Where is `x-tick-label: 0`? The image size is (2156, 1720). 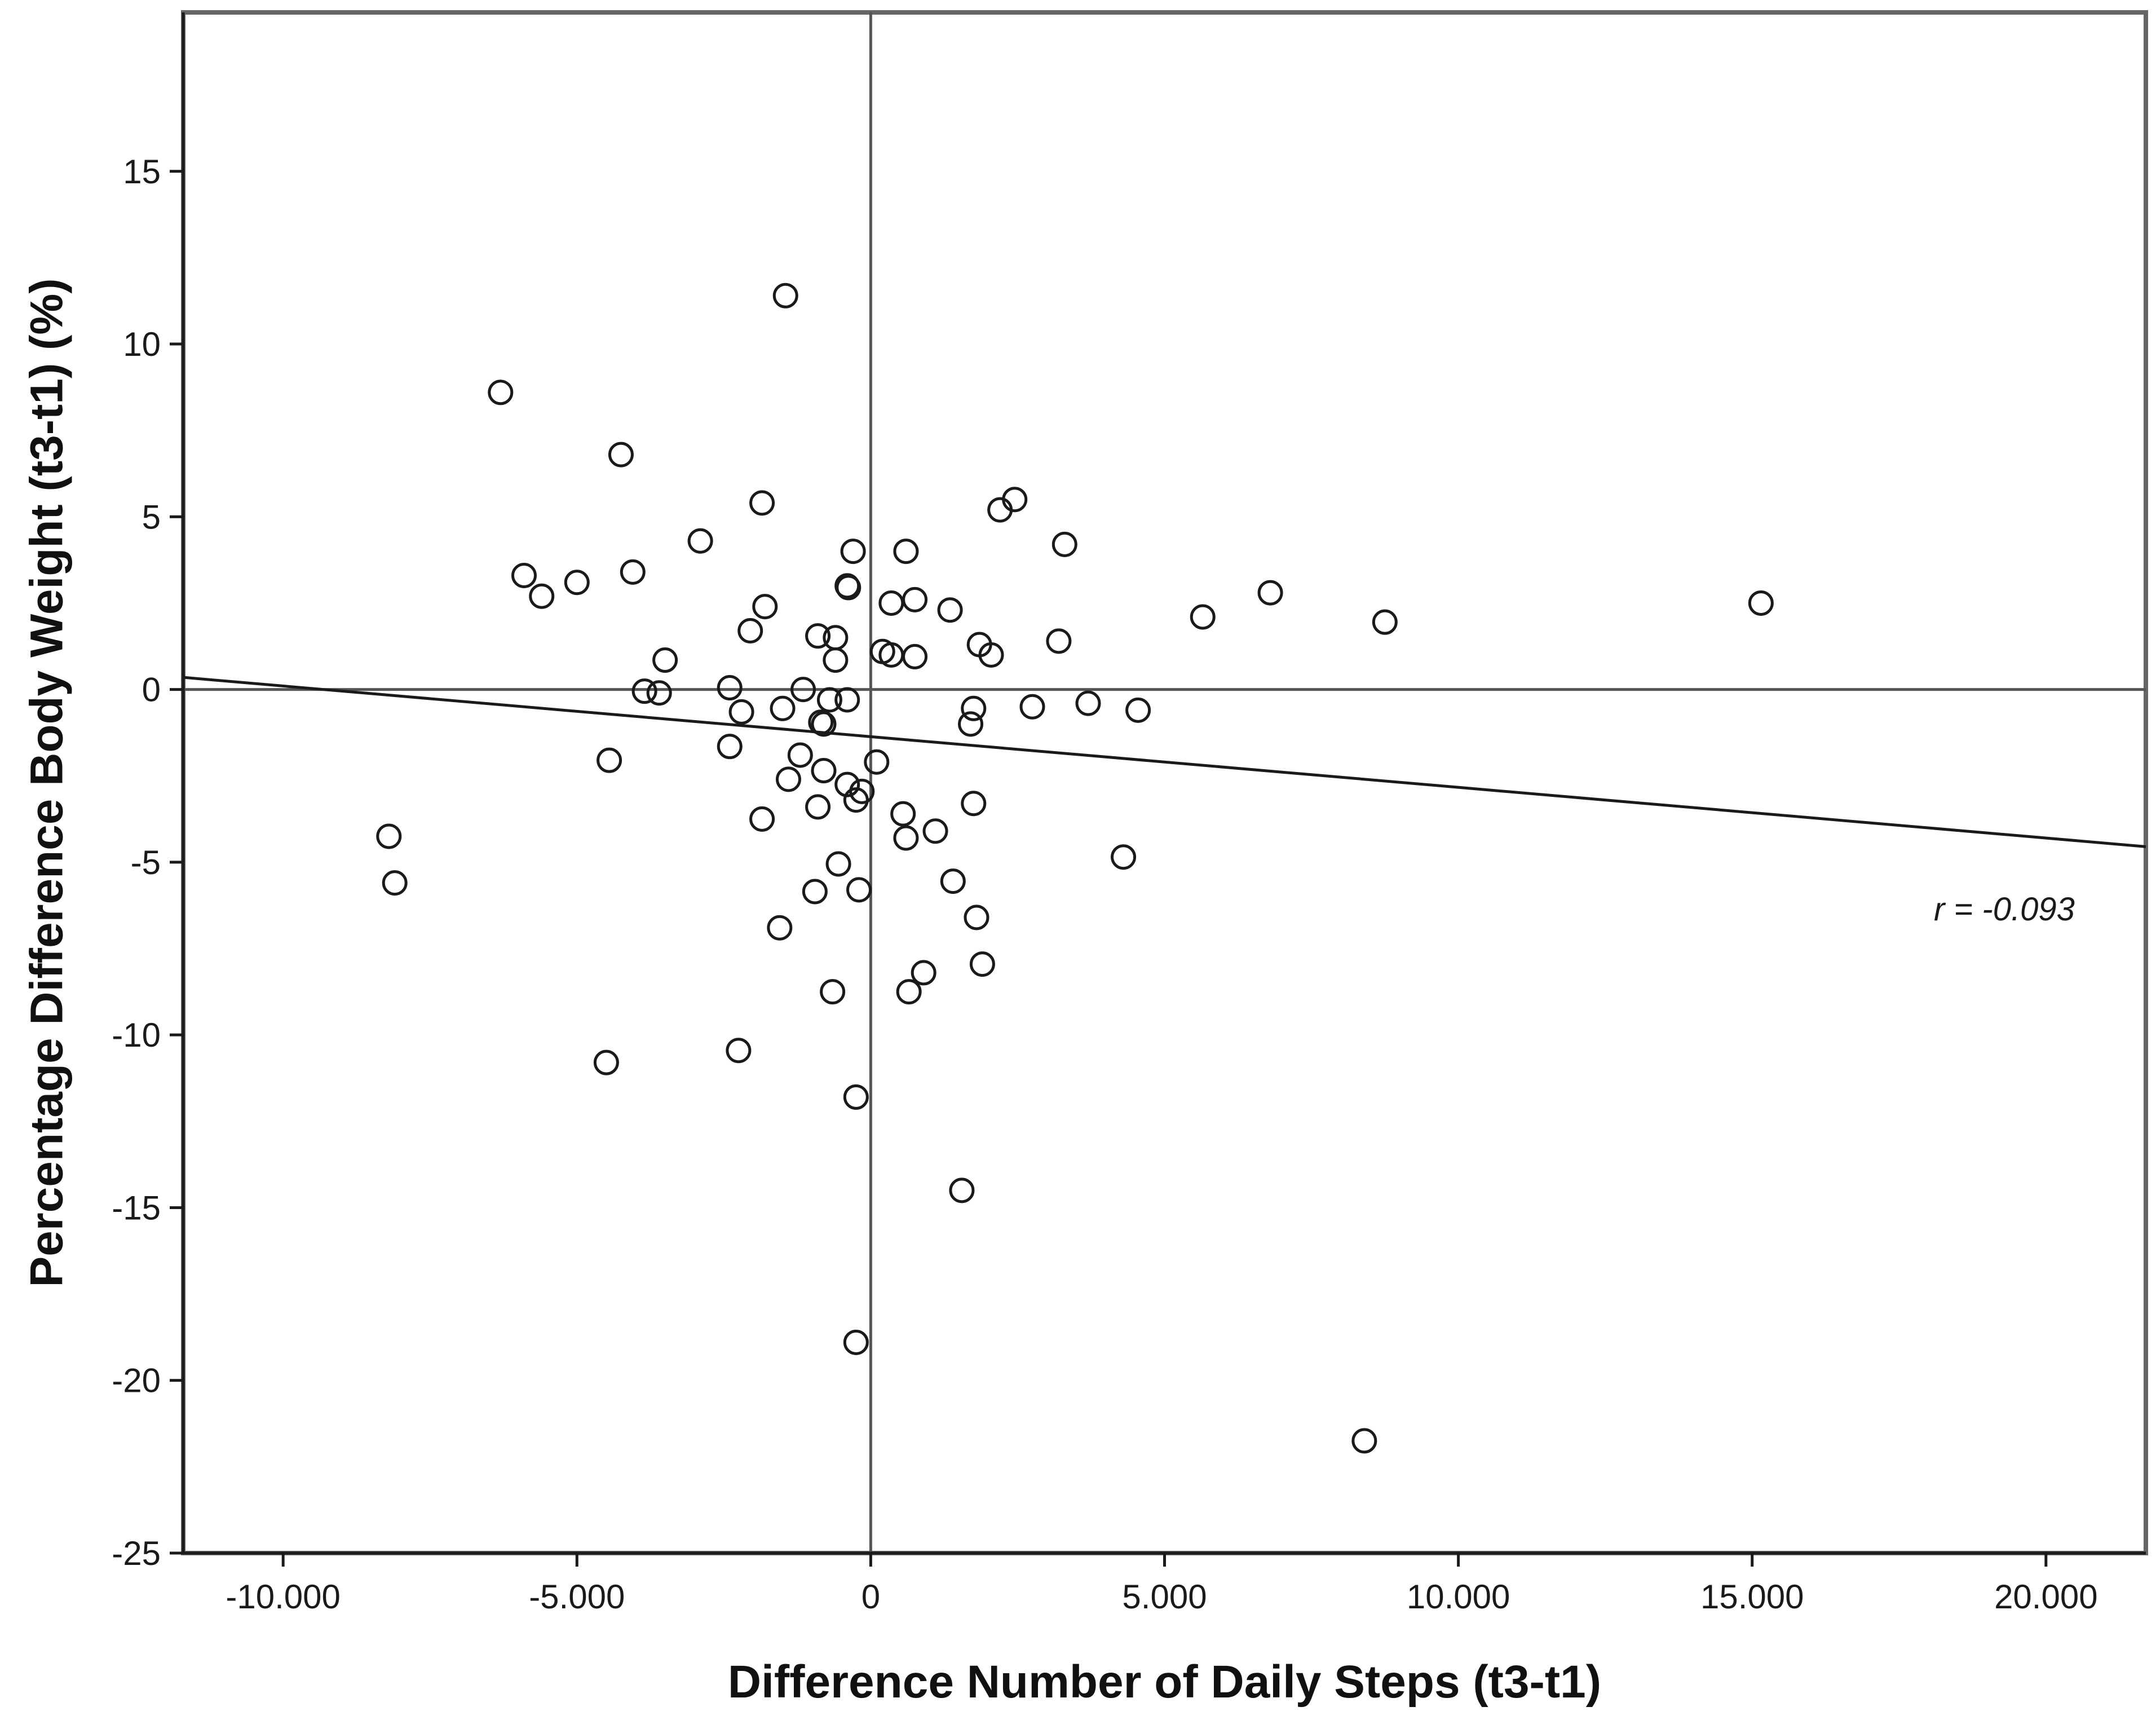 x-tick-label: 0 is located at coordinates (870, 1597).